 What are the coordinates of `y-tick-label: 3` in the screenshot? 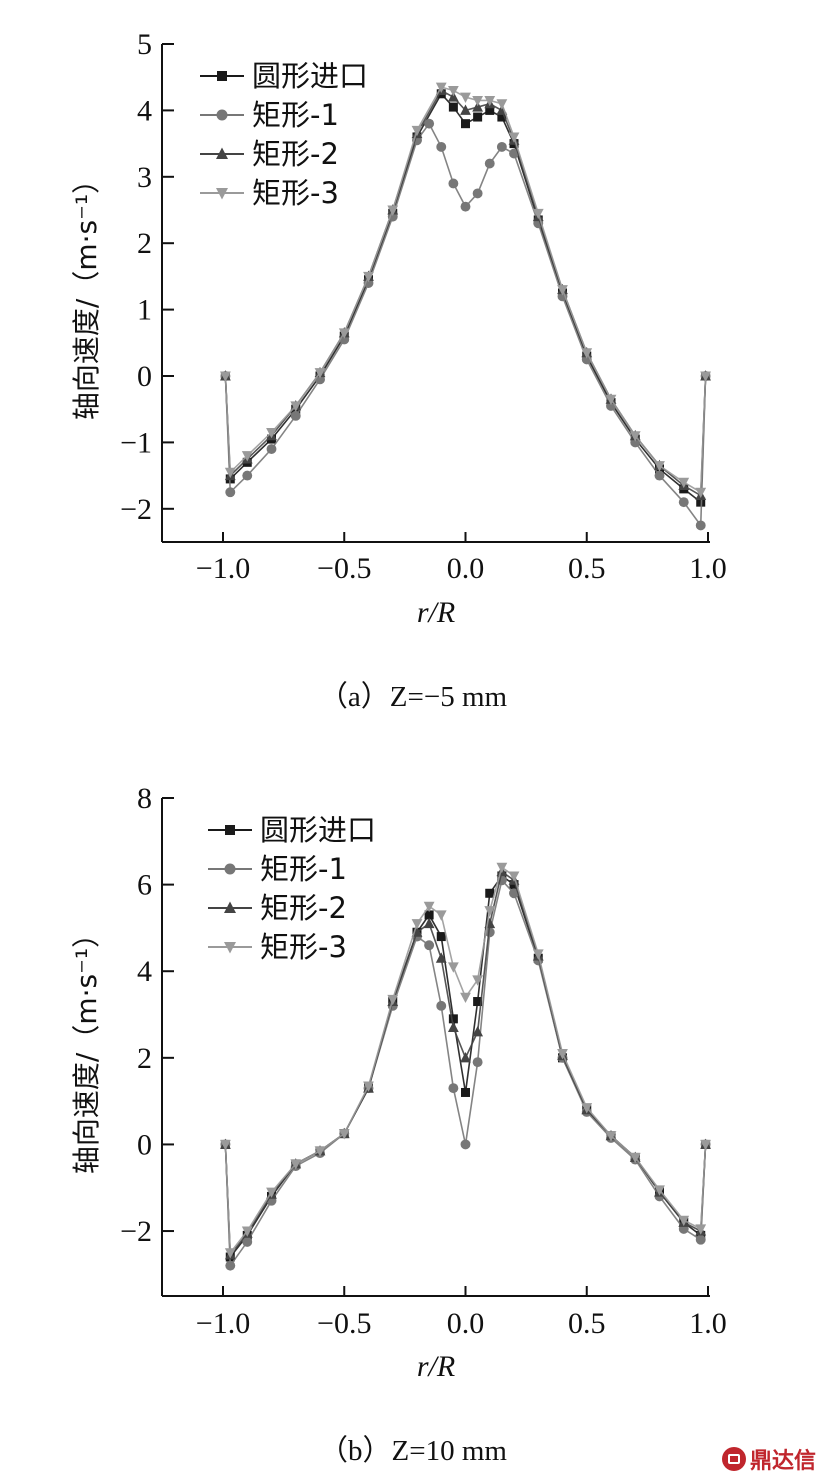 It's located at (144, 177).